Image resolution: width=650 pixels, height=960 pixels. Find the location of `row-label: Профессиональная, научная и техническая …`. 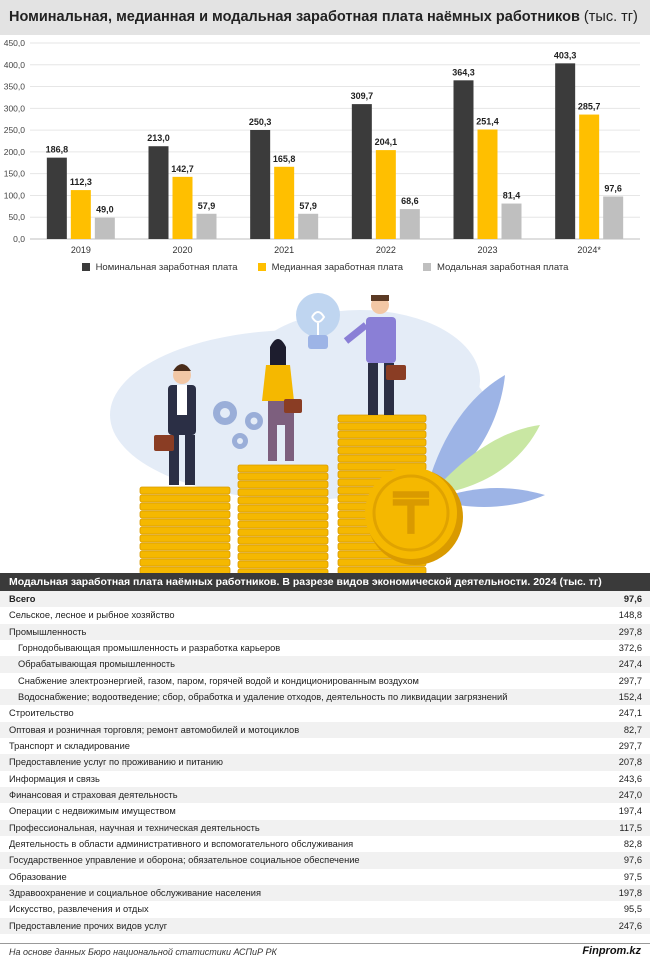

row-label: Профессиональная, научная и техническая … is located at coordinates (134, 827).